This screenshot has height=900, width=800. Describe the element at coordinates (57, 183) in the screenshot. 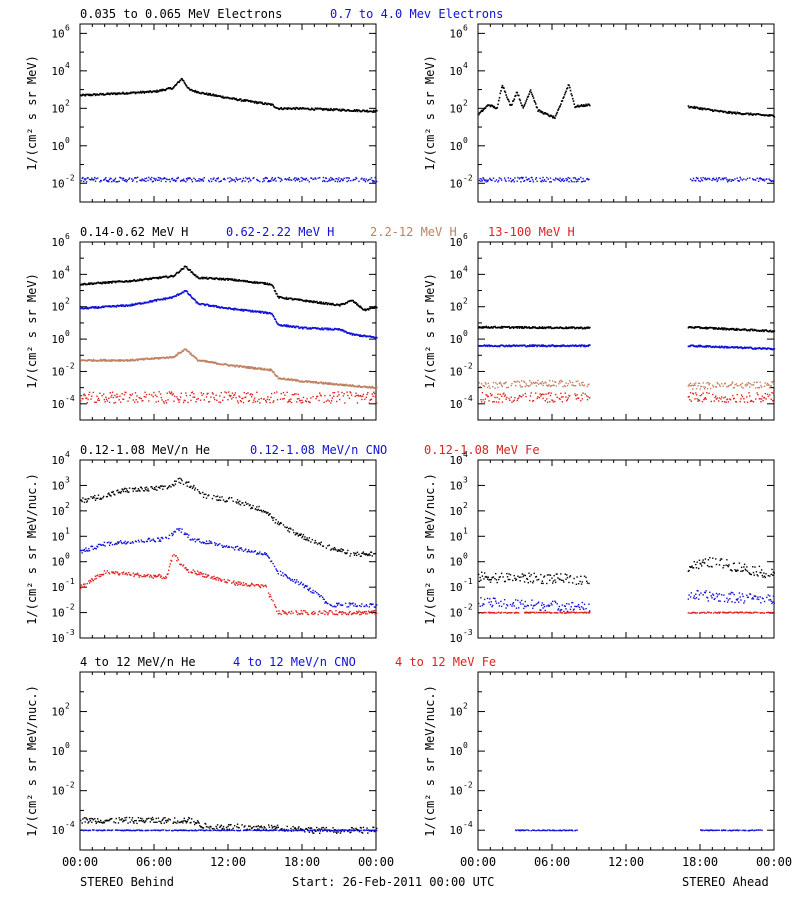

I see `y-tick-label: 10` at that location.